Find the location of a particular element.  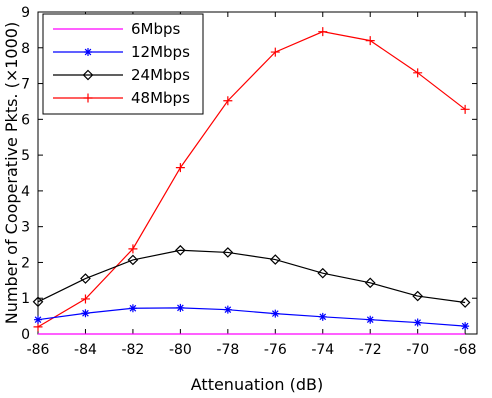

series-line-24mbps is located at coordinates (251, 276).